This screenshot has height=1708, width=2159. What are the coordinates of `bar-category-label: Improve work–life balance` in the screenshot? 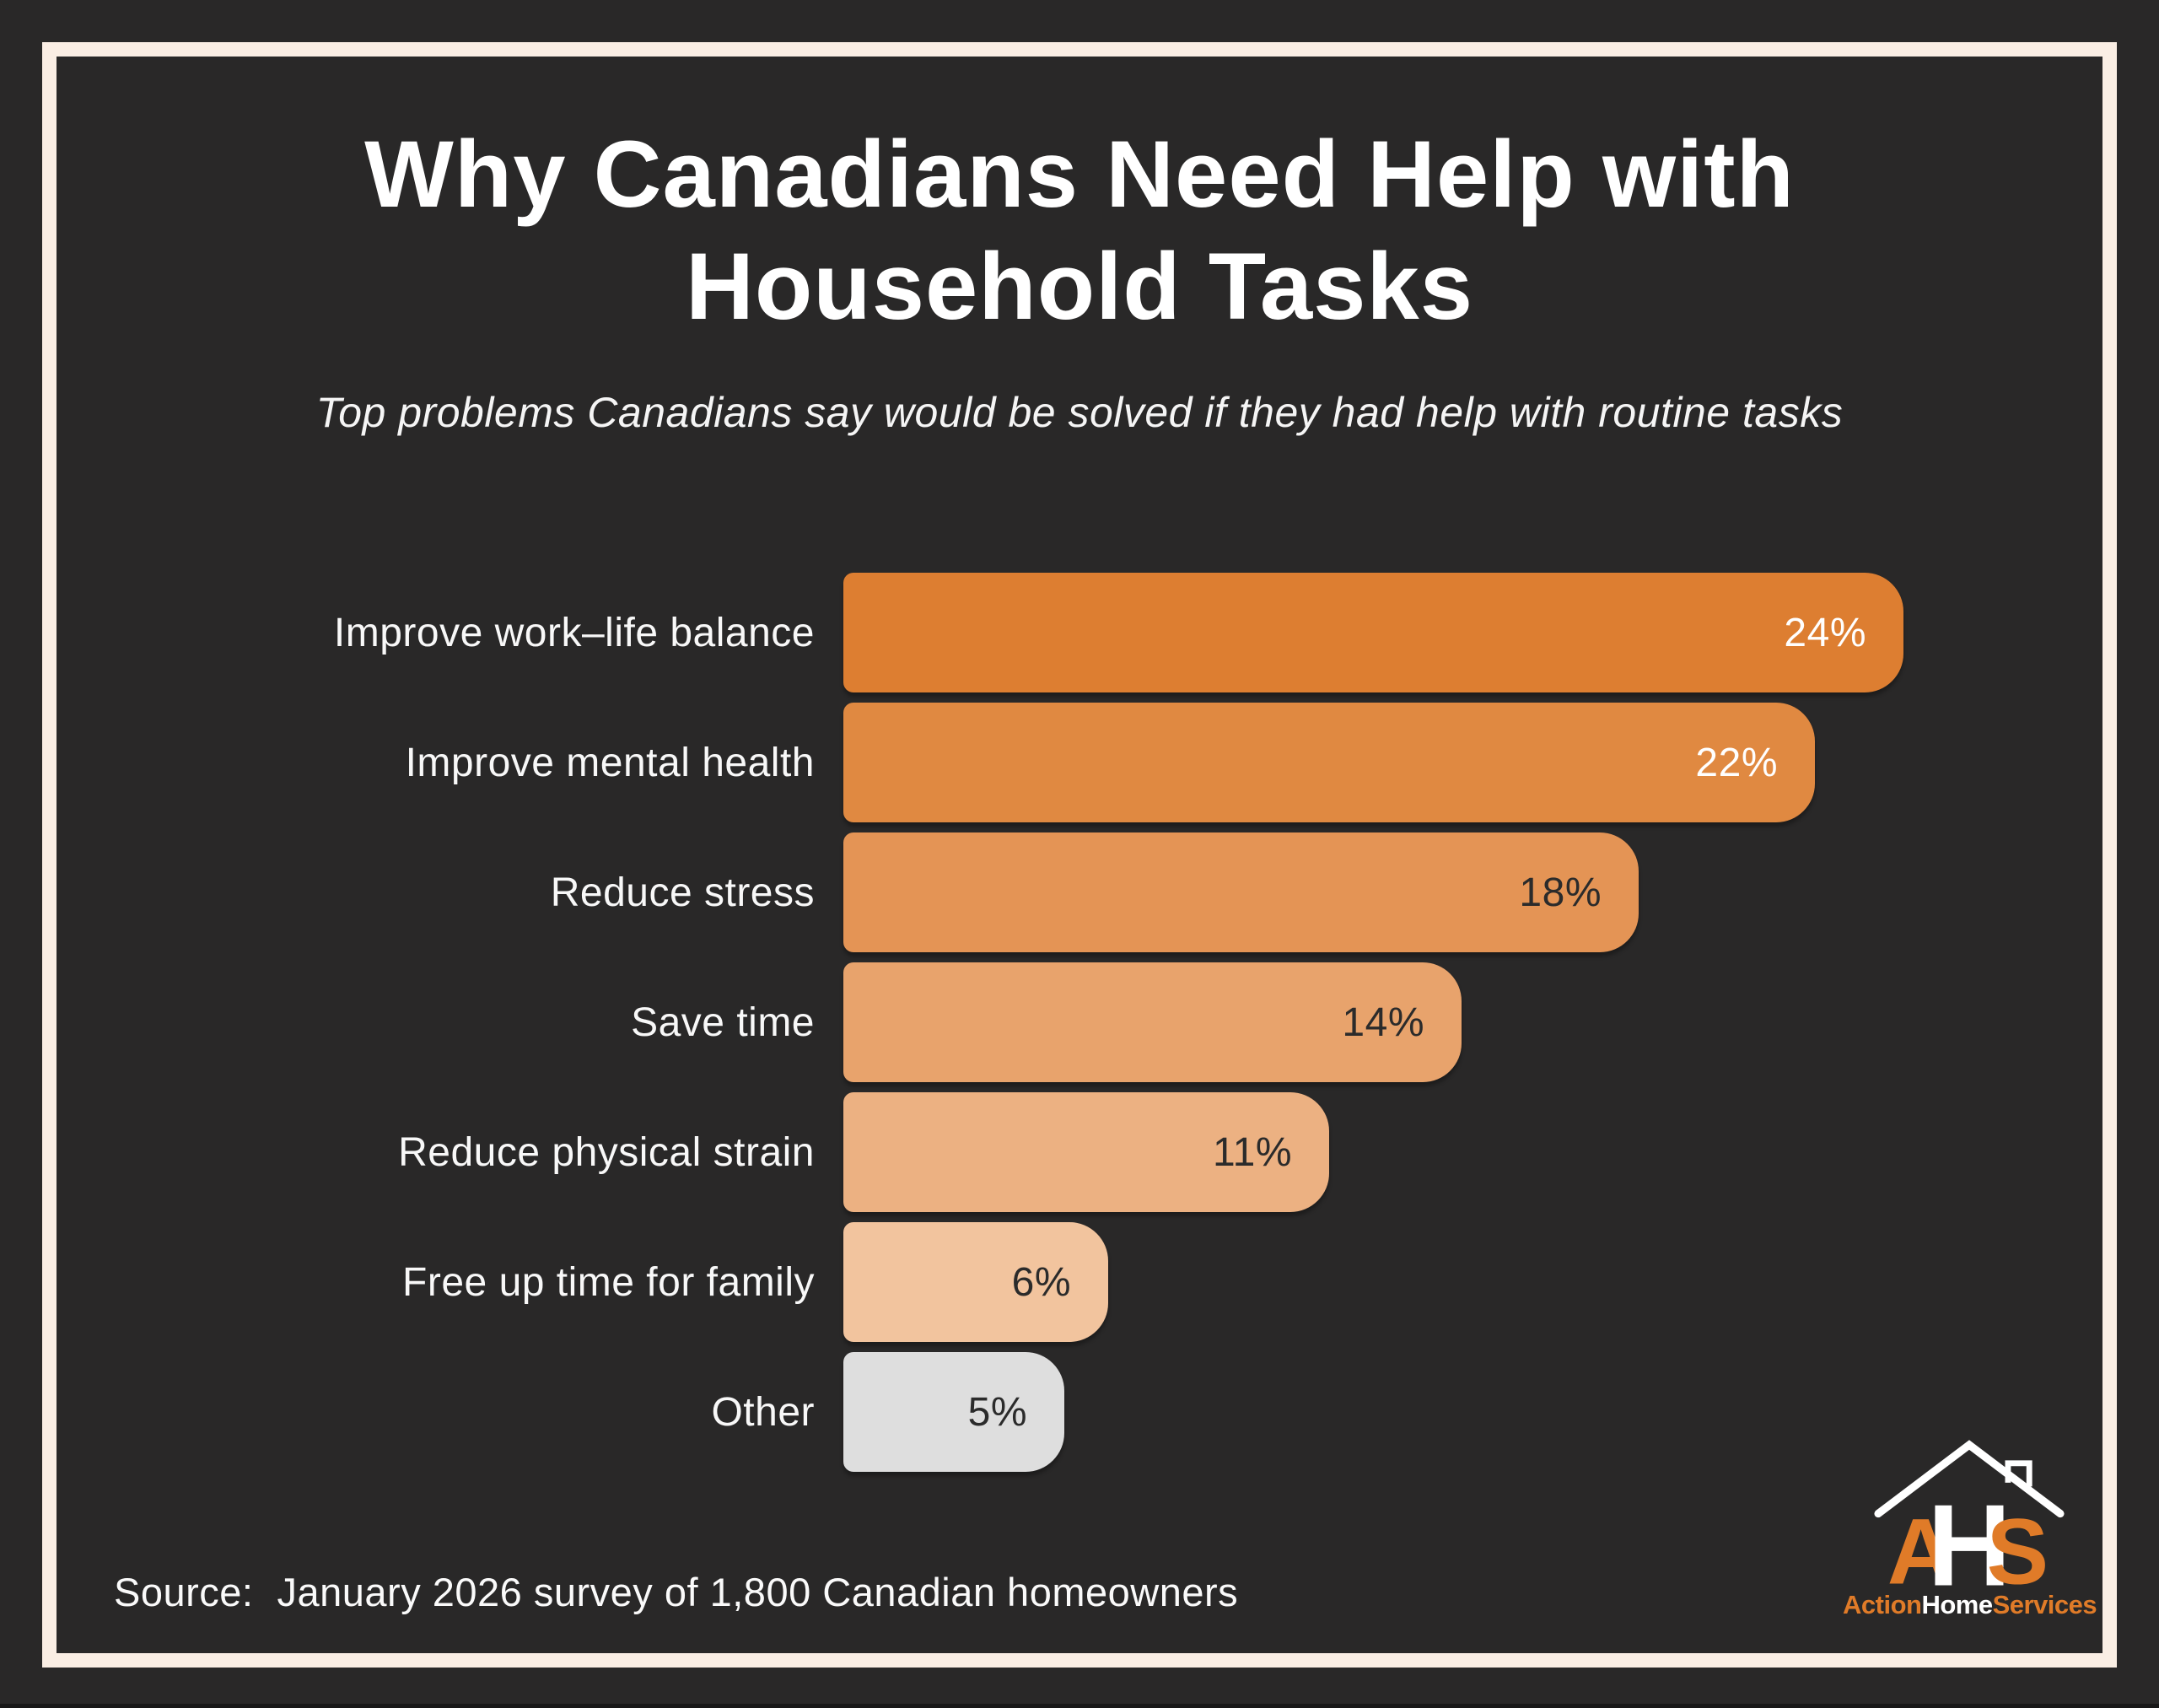 It's located at (574, 632).